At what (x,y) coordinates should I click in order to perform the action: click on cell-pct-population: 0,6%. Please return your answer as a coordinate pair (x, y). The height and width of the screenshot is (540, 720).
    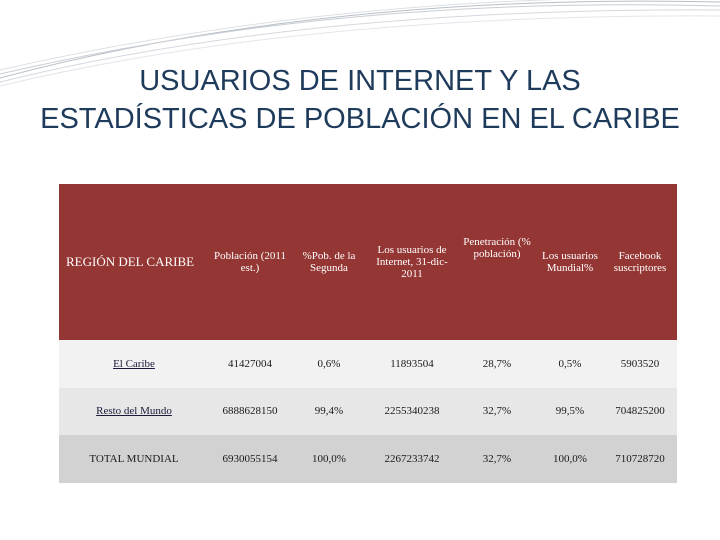
    Looking at the image, I should click on (329, 364).